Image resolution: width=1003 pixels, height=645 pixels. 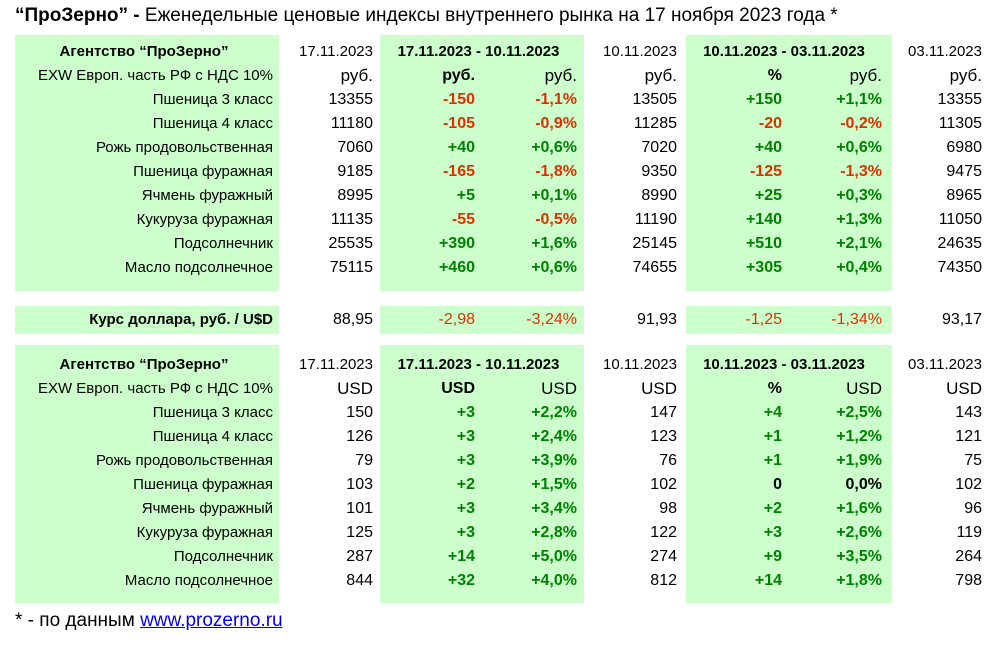 I want to click on price-prev2: 74350, so click(x=960, y=267).